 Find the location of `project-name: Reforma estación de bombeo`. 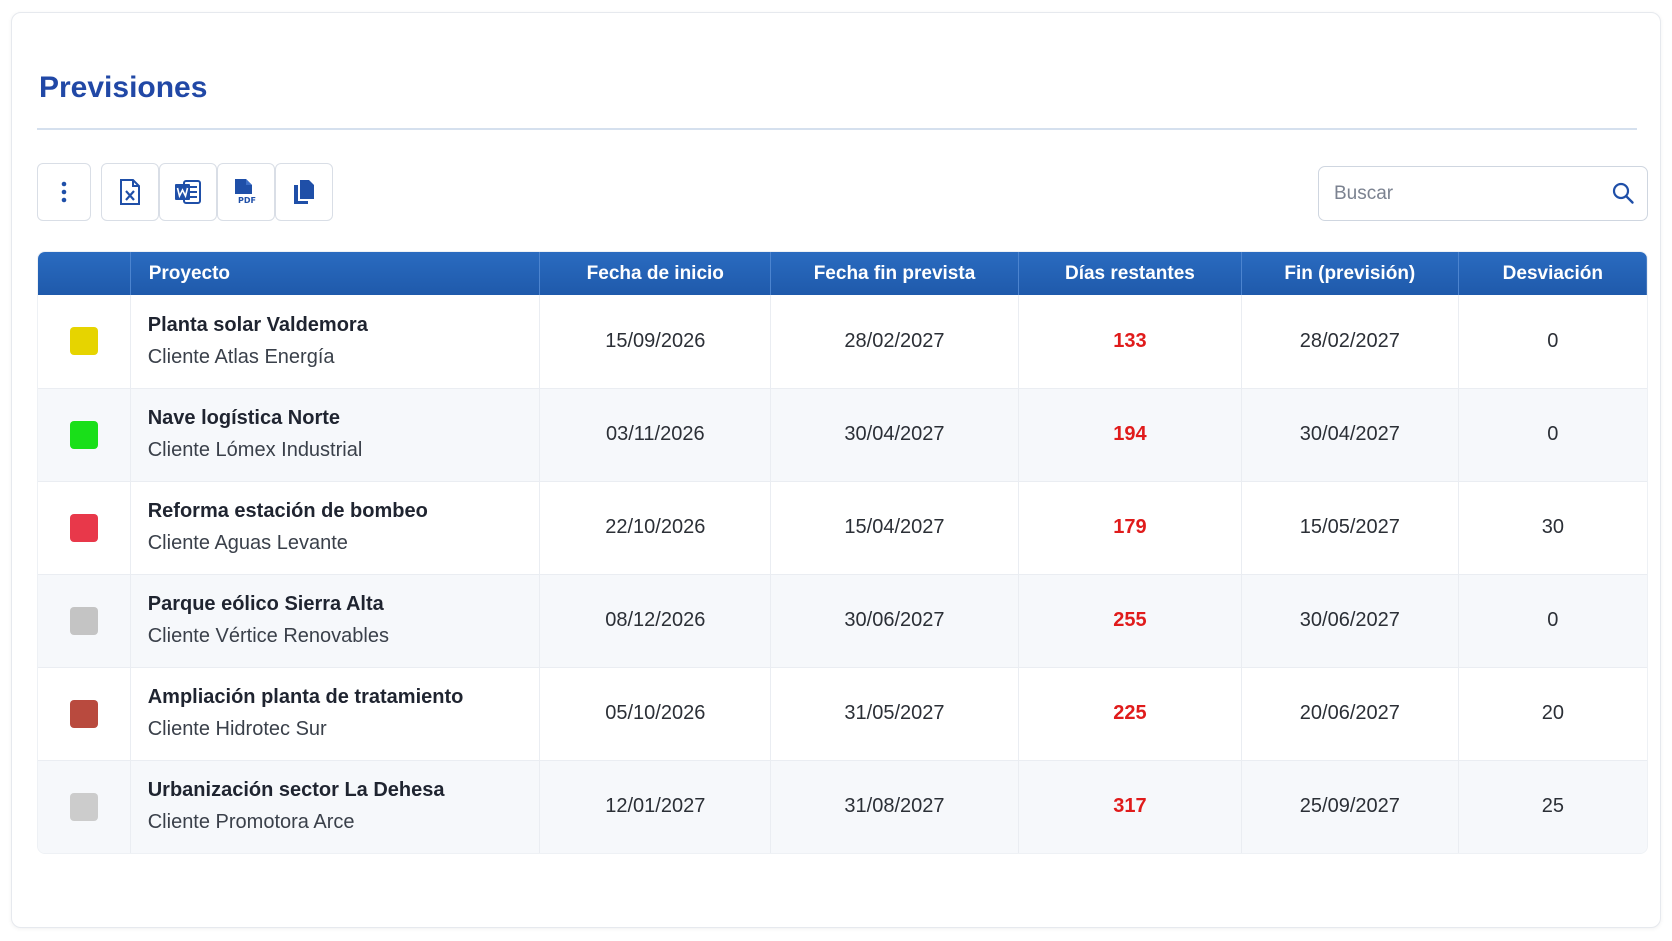

project-name: Reforma estación de bombeo is located at coordinates (287, 511).